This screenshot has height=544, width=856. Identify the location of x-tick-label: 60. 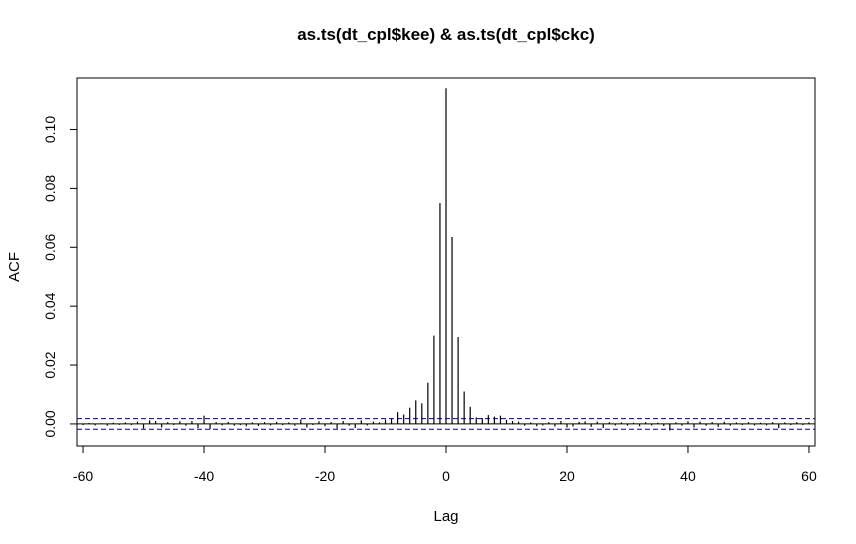
(809, 476).